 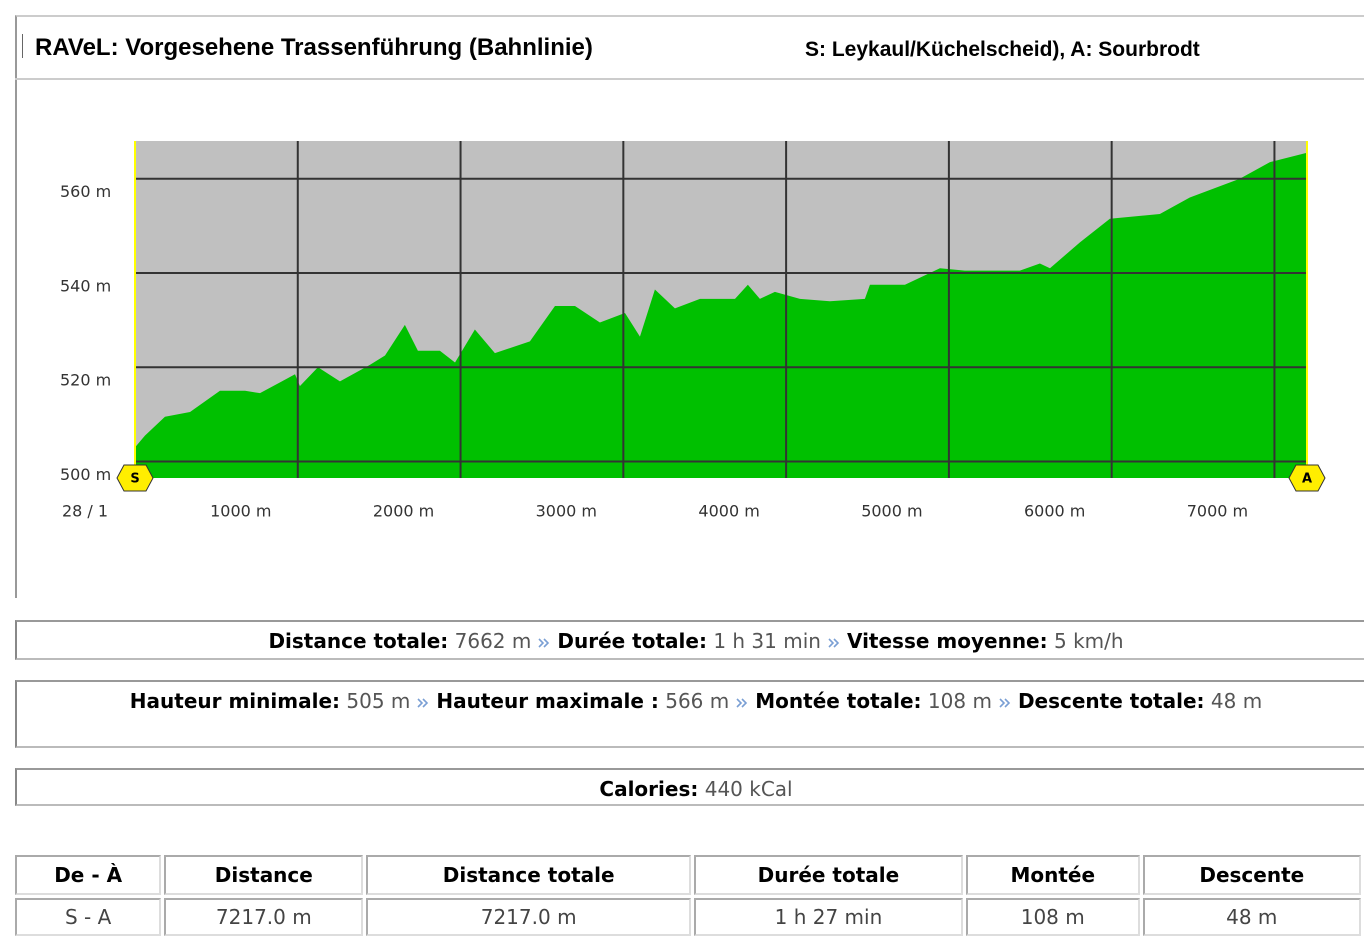 I want to click on y-tick-label: 560 m, so click(x=85, y=191).